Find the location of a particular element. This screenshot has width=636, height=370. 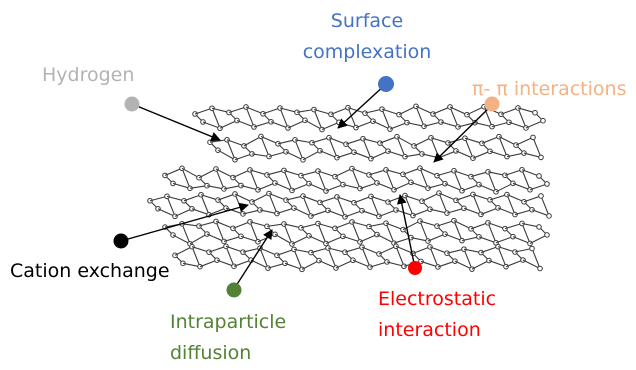

surface-label-line2: complexation is located at coordinates (367, 52).